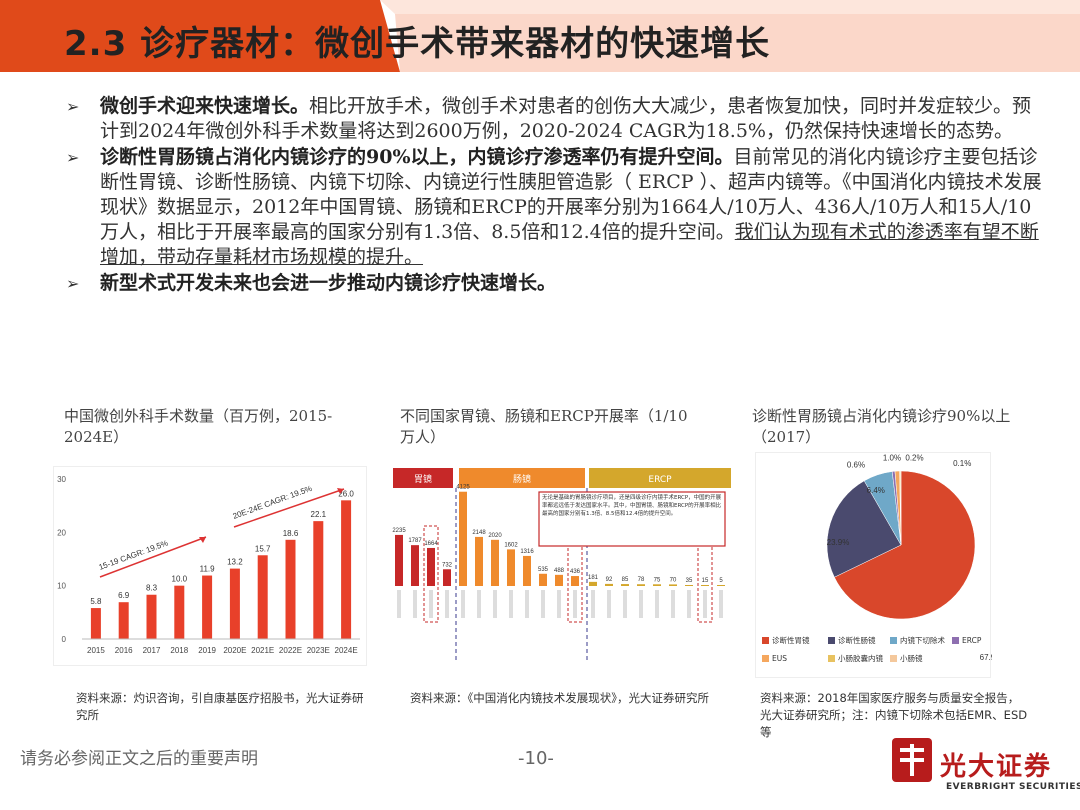 Image resolution: width=1080 pixels, height=810 pixels. I want to click on chart1-category-label: 2021E, so click(262, 650).